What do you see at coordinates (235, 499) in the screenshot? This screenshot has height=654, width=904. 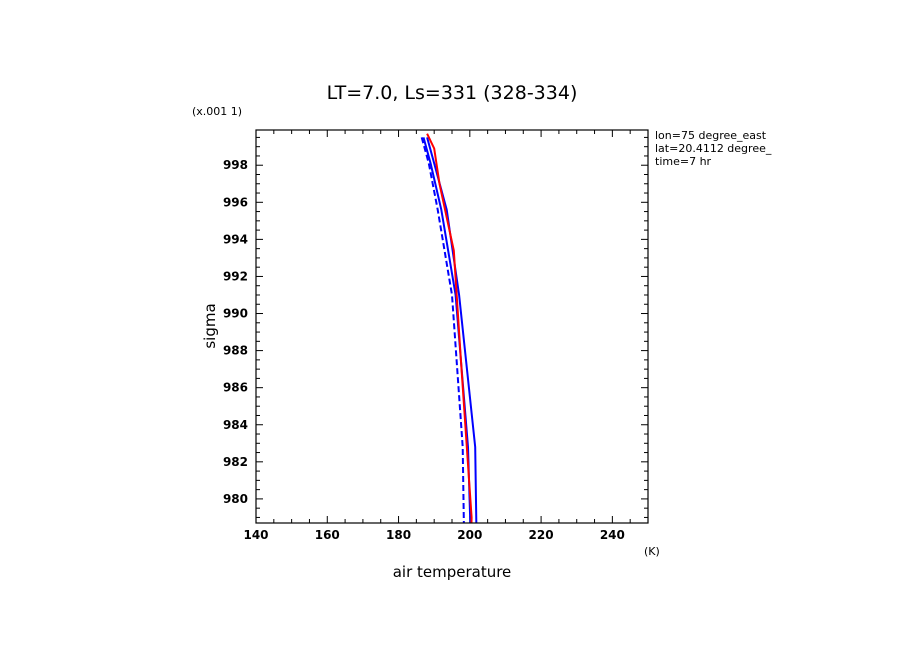 I see `y-tick-label: 980` at bounding box center [235, 499].